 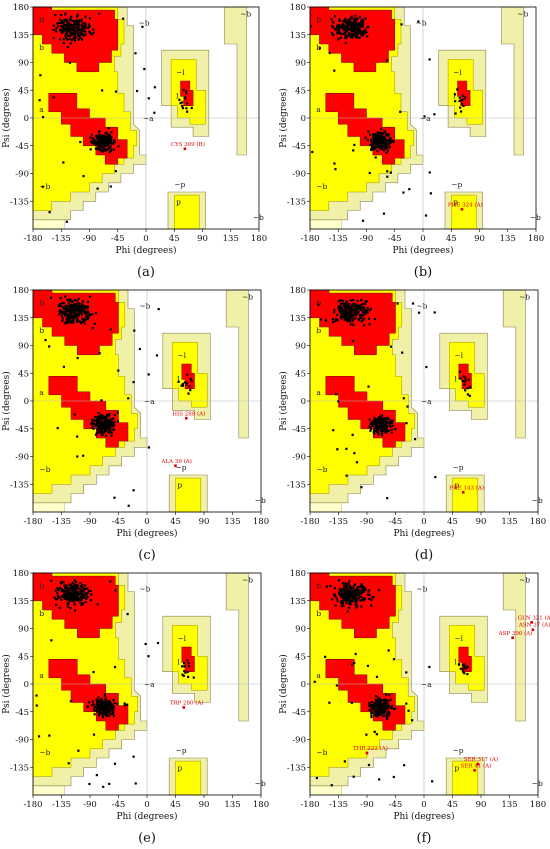 I want to click on x-tick-label: 180, so click(x=536, y=239).